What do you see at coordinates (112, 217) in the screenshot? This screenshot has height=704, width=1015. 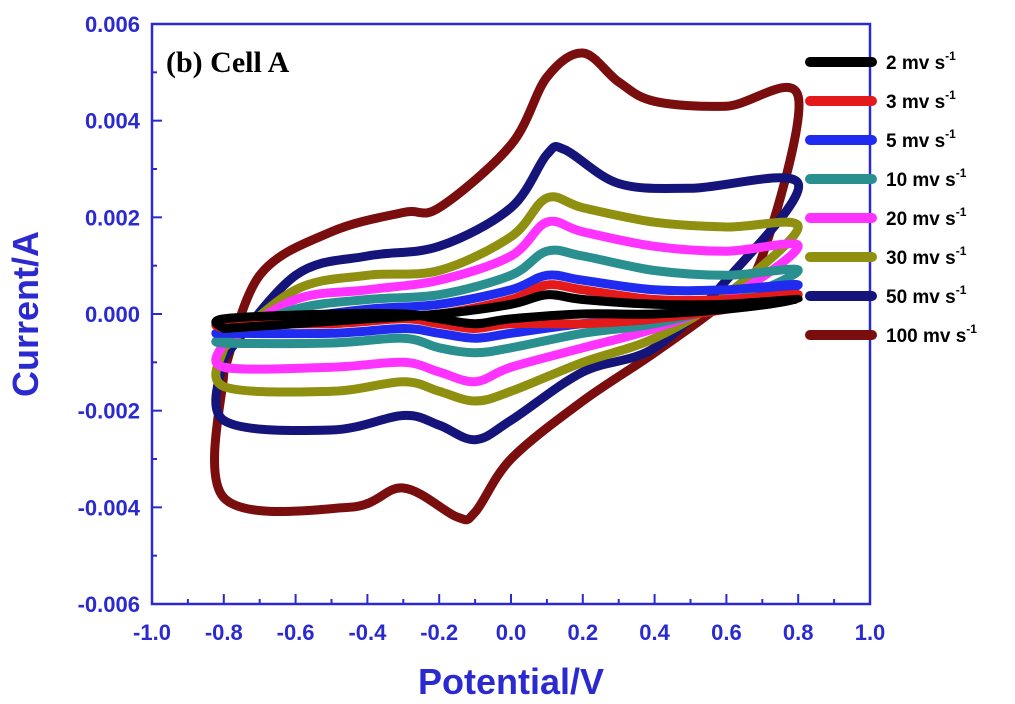 I see `y-tick-label: 0.002` at bounding box center [112, 217].